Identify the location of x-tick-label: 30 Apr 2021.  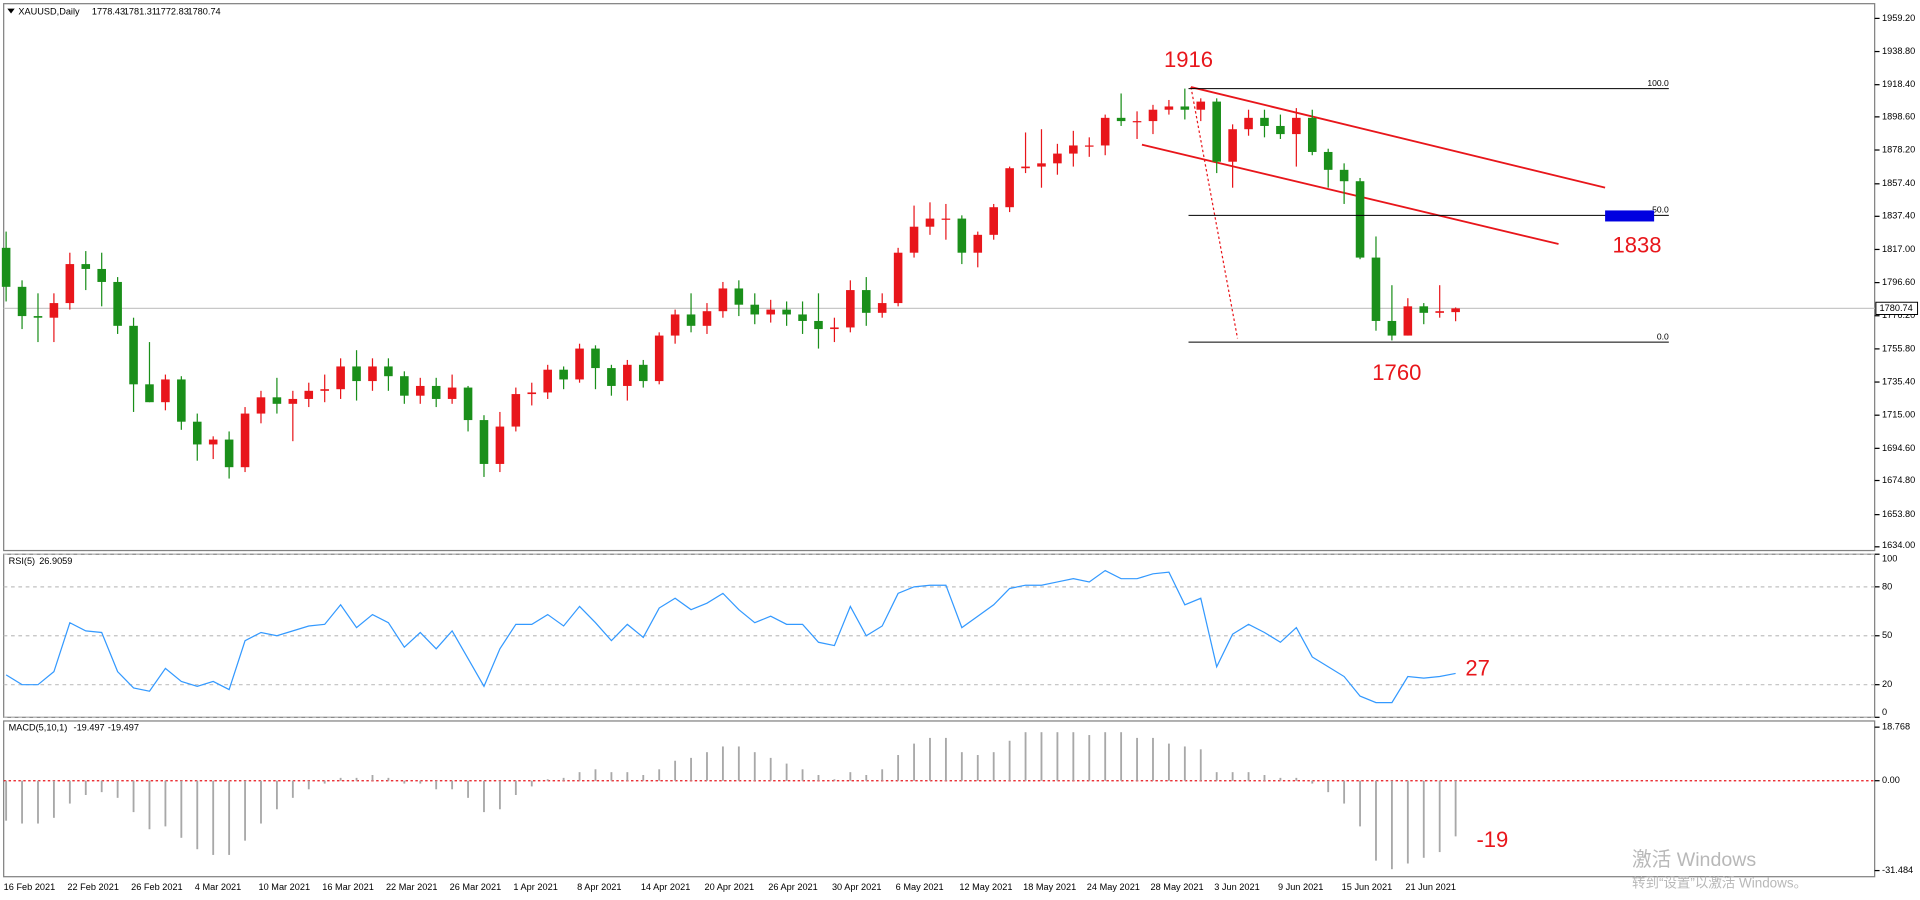
(857, 887).